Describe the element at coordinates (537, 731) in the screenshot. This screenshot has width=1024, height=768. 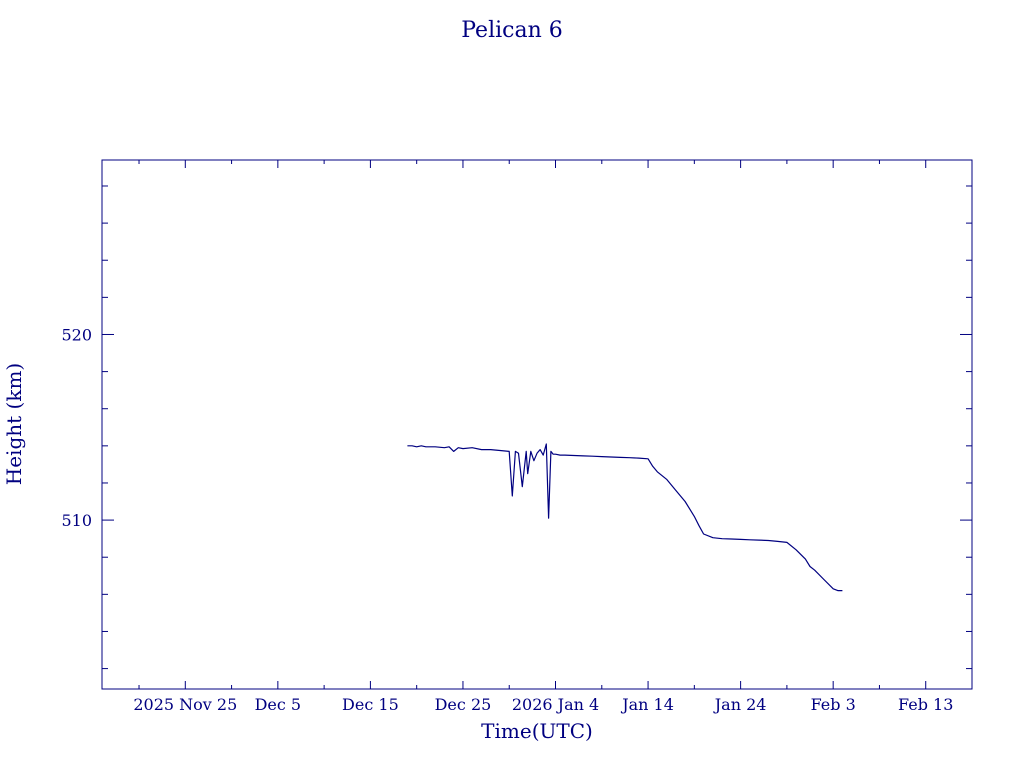
I see `x-axis-label: Time(UTC)` at that location.